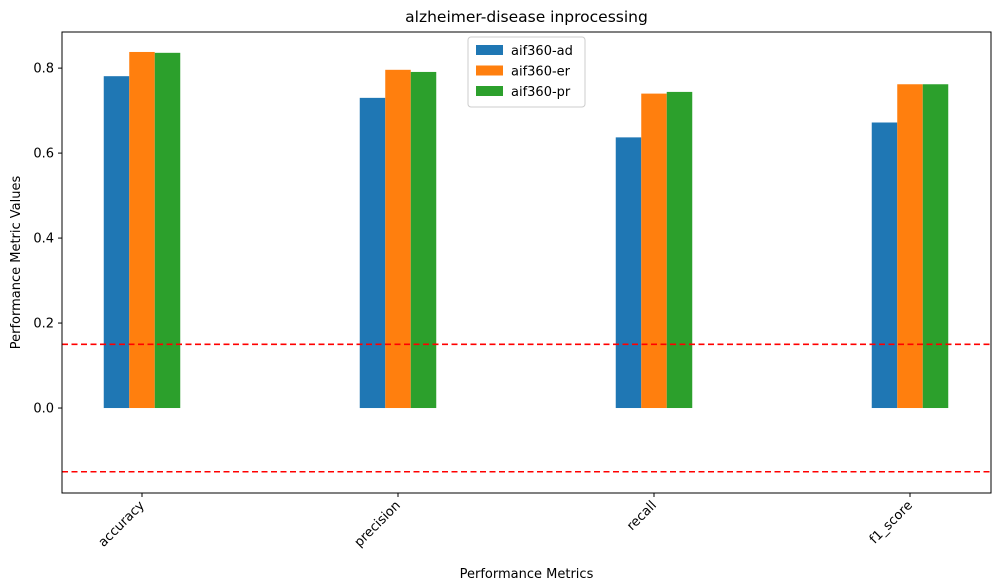 This screenshot has width=1001, height=587. I want to click on x-axis-title: Performance Metrics, so click(527, 574).